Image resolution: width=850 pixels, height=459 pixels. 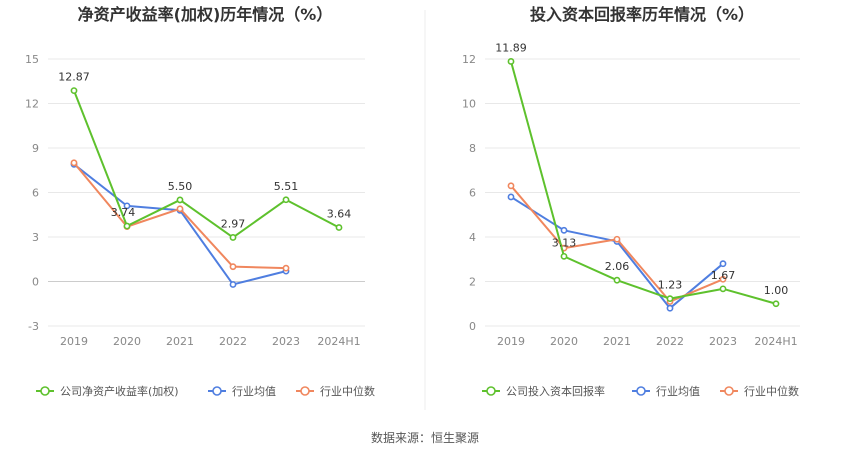 I want to click on y-tick-label: 3, so click(x=35, y=237).